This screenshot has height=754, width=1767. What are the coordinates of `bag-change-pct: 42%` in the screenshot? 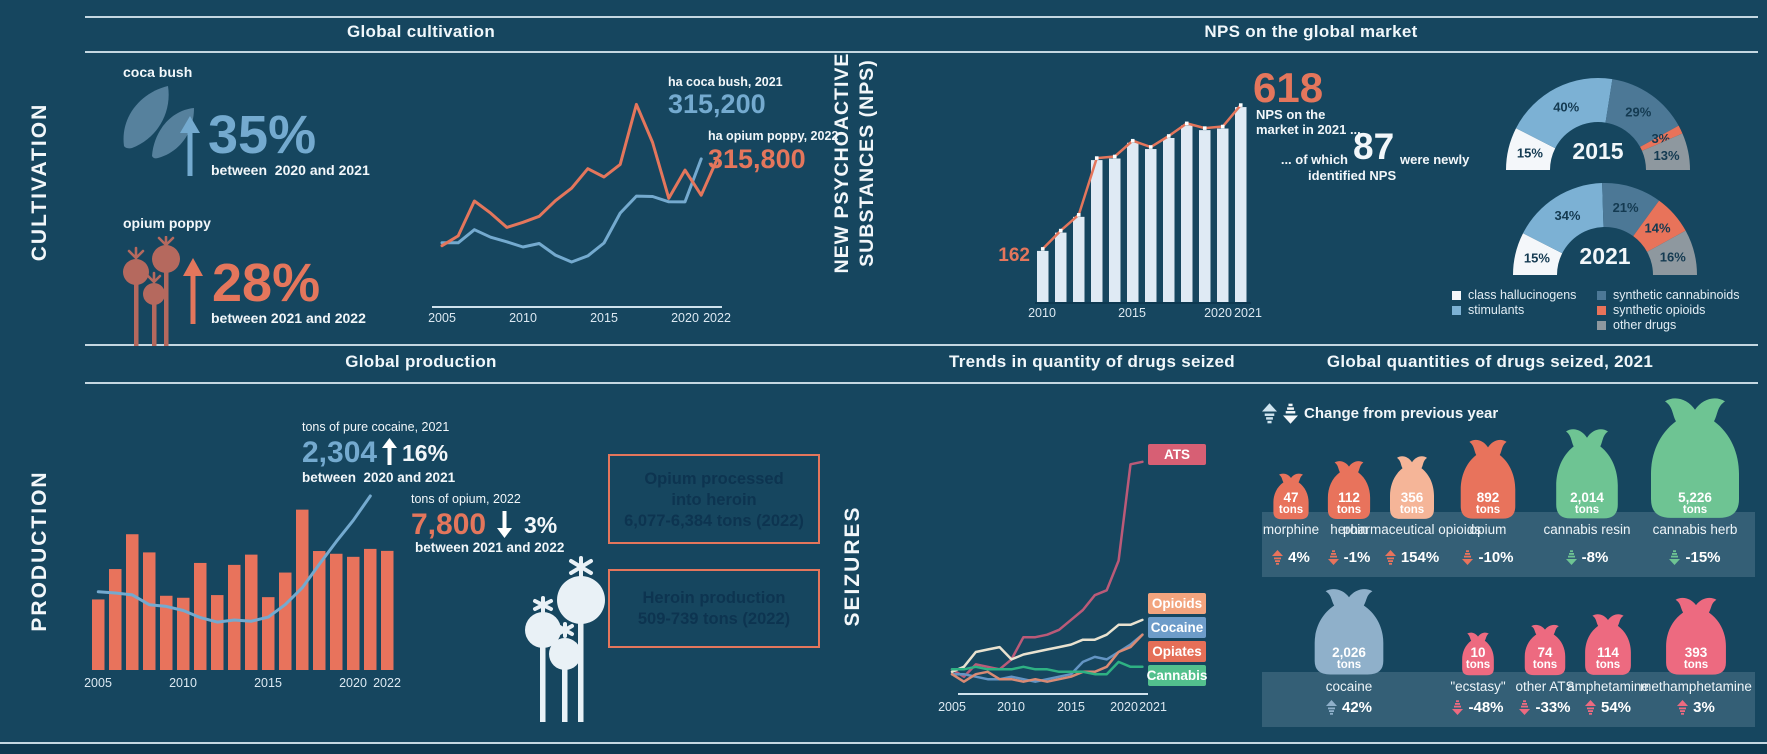 It's located at (1357, 707).